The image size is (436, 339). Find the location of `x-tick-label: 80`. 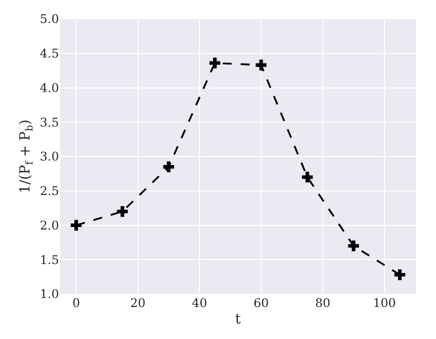

x-tick-label: 80 is located at coordinates (322, 303).